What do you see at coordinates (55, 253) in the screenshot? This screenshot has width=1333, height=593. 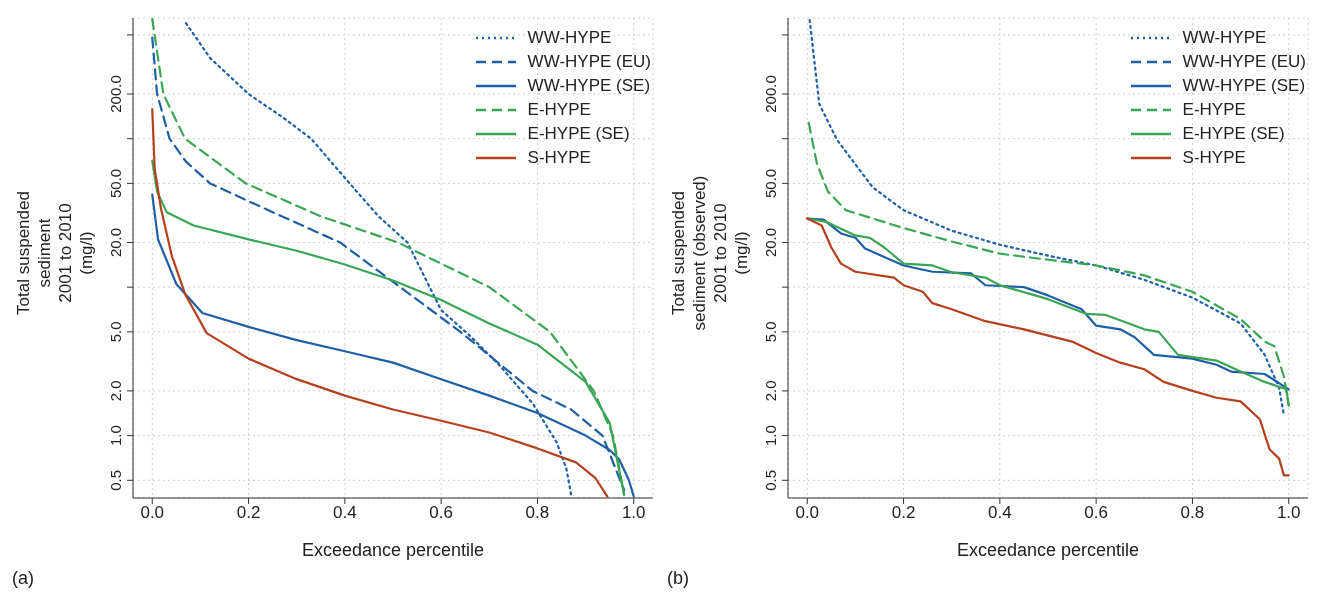 I see `y-axis-title: Total suspended sediment 2001 to 2010 (mg/l)` at bounding box center [55, 253].